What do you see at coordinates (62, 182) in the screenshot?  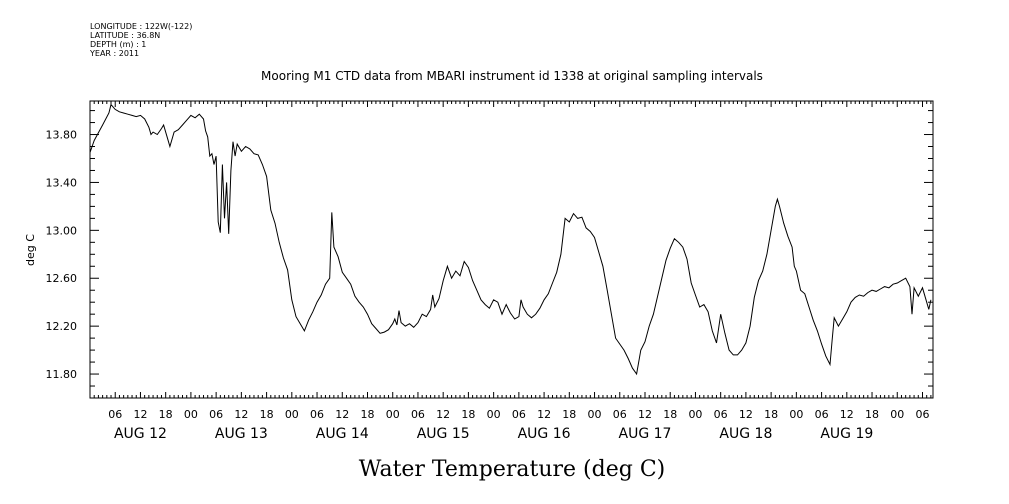 I see `y-tick-label: 13.40` at bounding box center [62, 182].